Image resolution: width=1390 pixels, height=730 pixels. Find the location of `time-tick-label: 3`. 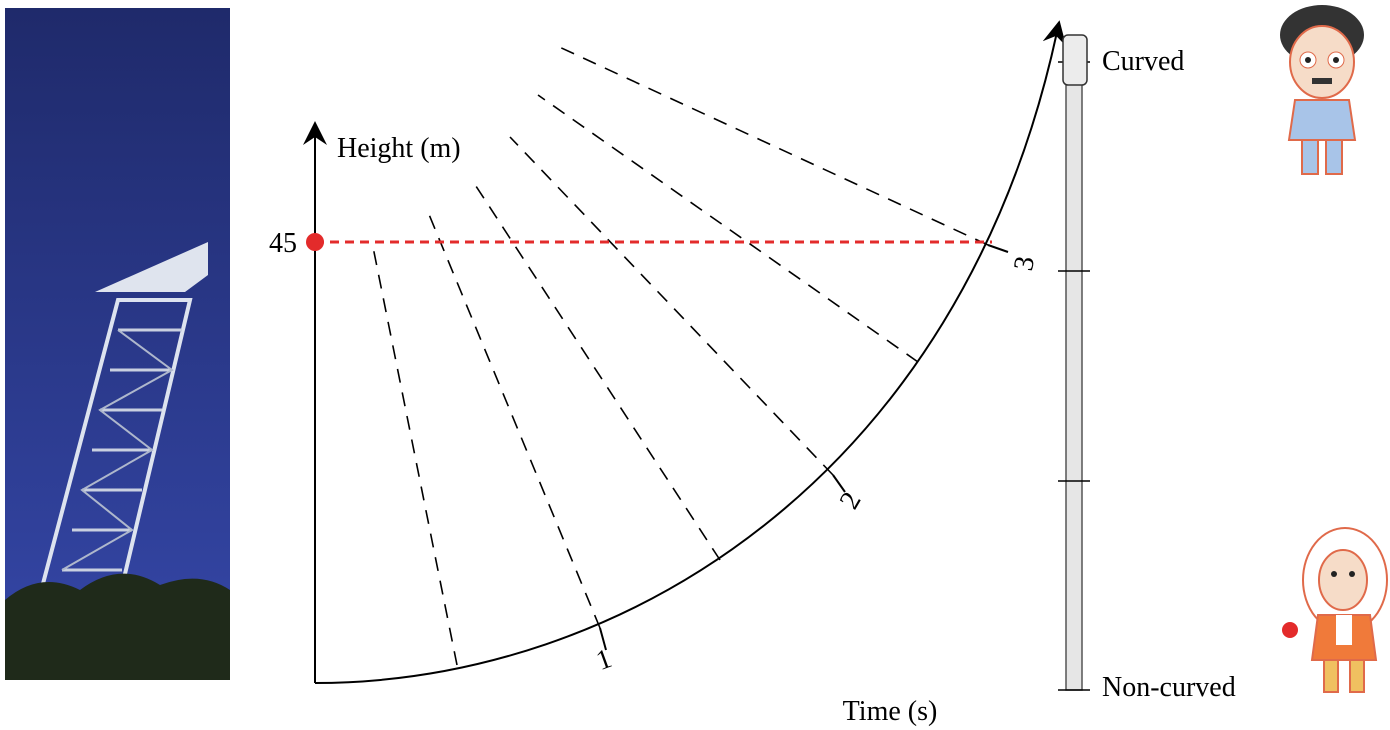

time-tick-label: 3 is located at coordinates (1024, 263).